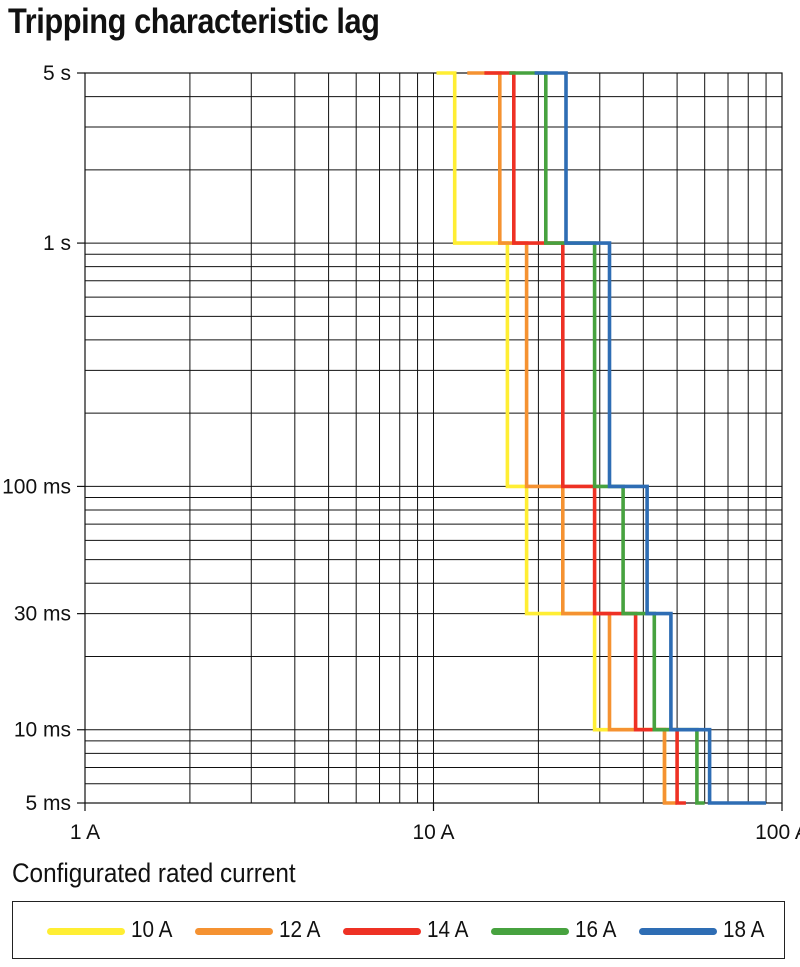 Image resolution: width=800 pixels, height=967 pixels. What do you see at coordinates (85, 832) in the screenshot?
I see `x-tick-label: 1 A` at bounding box center [85, 832].